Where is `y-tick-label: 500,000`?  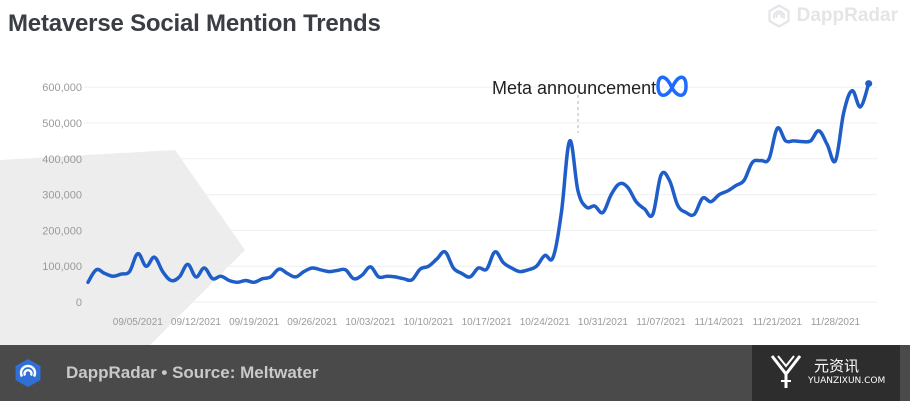 y-tick-label: 500,000 is located at coordinates (62, 124).